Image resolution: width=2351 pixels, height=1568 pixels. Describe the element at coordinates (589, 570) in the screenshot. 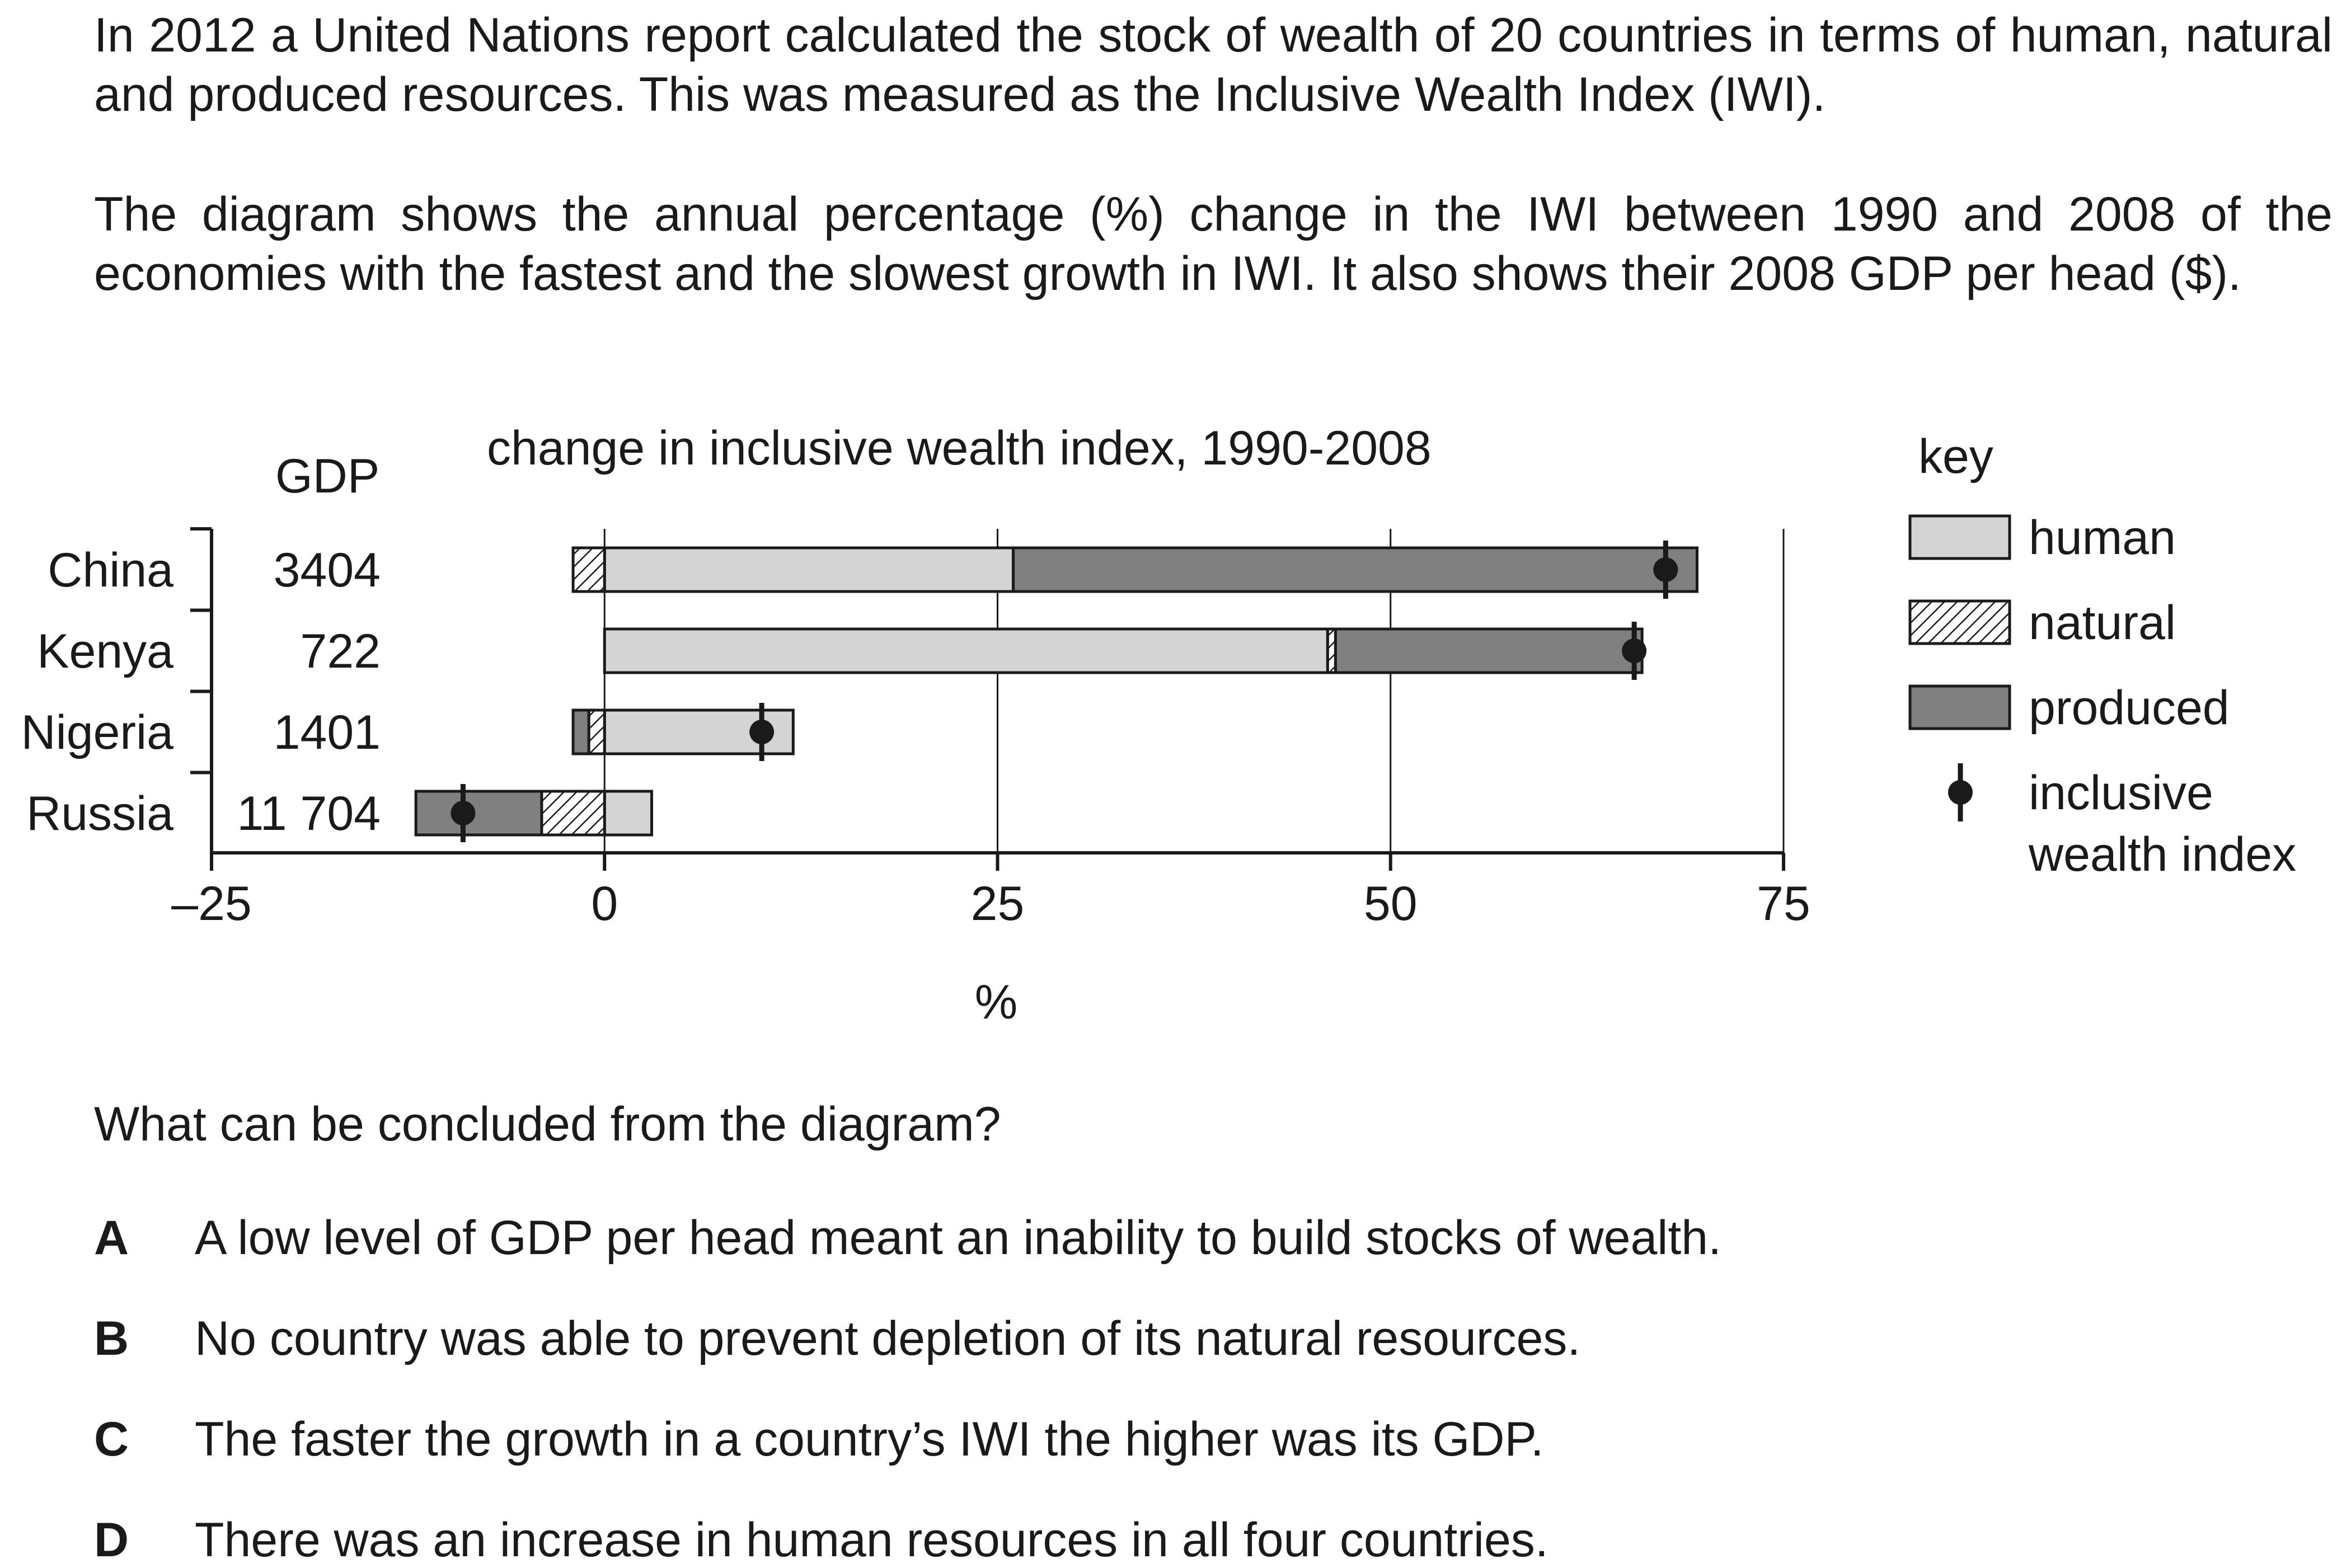

I see `bar-china-natural` at that location.